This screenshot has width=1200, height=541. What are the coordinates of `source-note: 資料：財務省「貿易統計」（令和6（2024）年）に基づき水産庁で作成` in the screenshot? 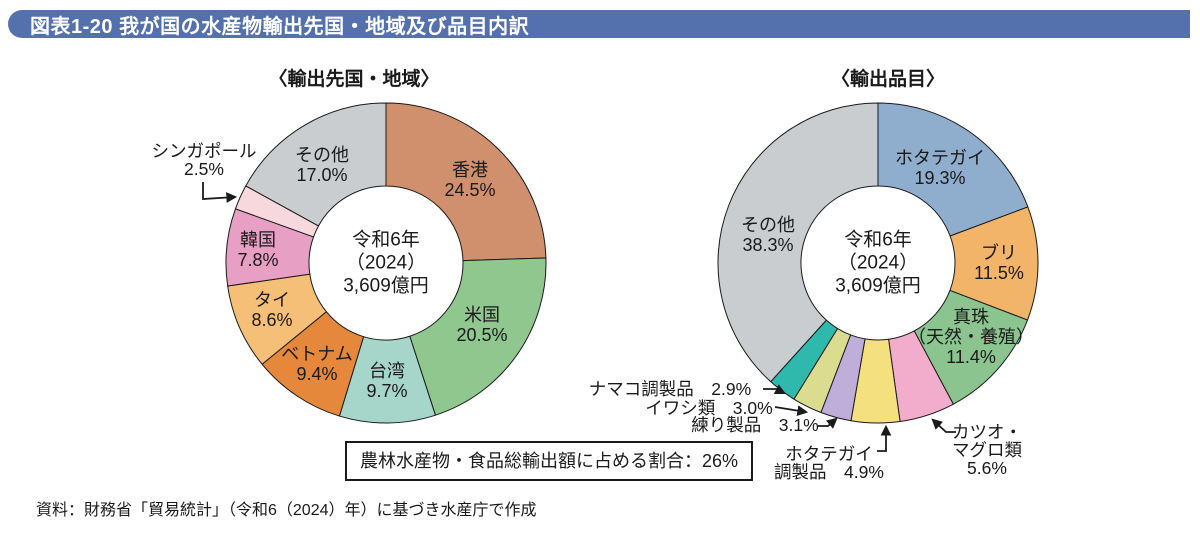 It's located at (286, 510).